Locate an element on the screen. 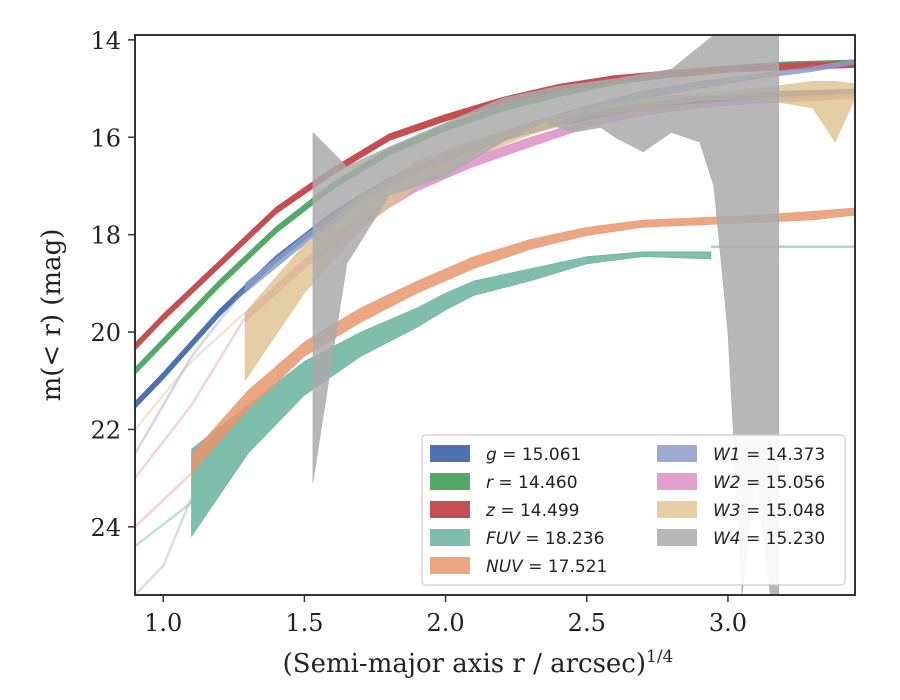 The image size is (900, 700). x-tick-label: 1.0 is located at coordinates (163, 623).